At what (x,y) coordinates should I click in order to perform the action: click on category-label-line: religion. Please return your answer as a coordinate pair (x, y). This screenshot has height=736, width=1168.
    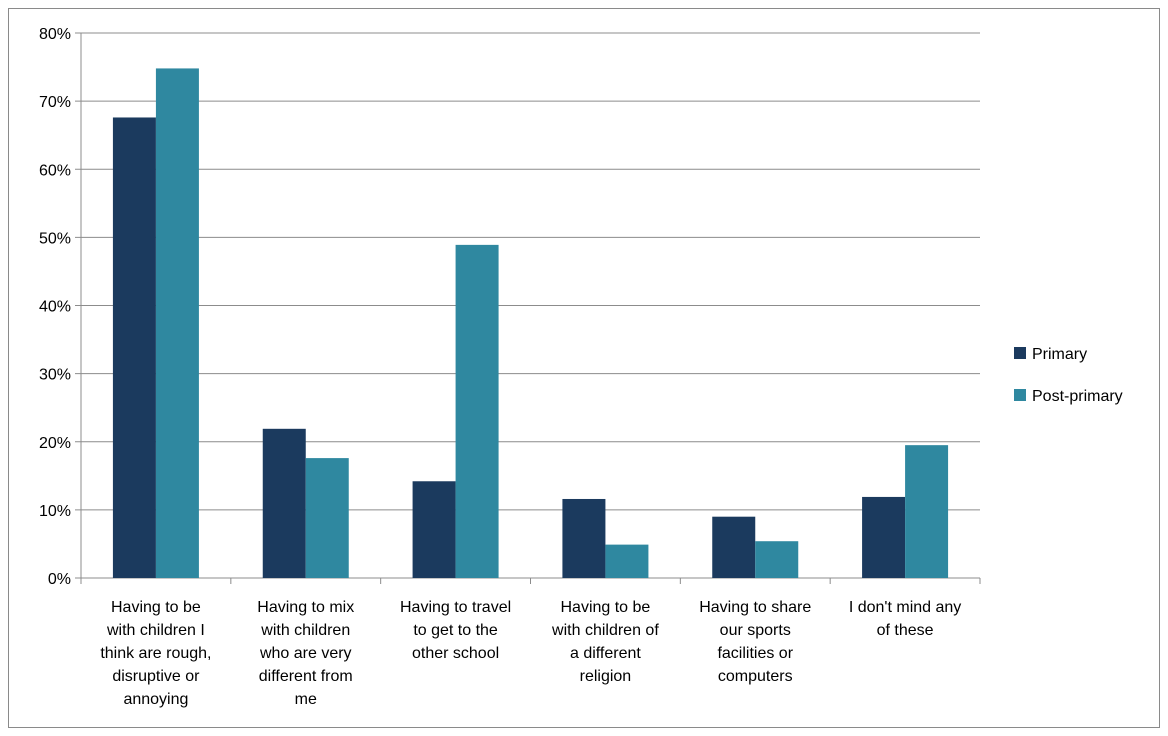
    Looking at the image, I should click on (606, 676).